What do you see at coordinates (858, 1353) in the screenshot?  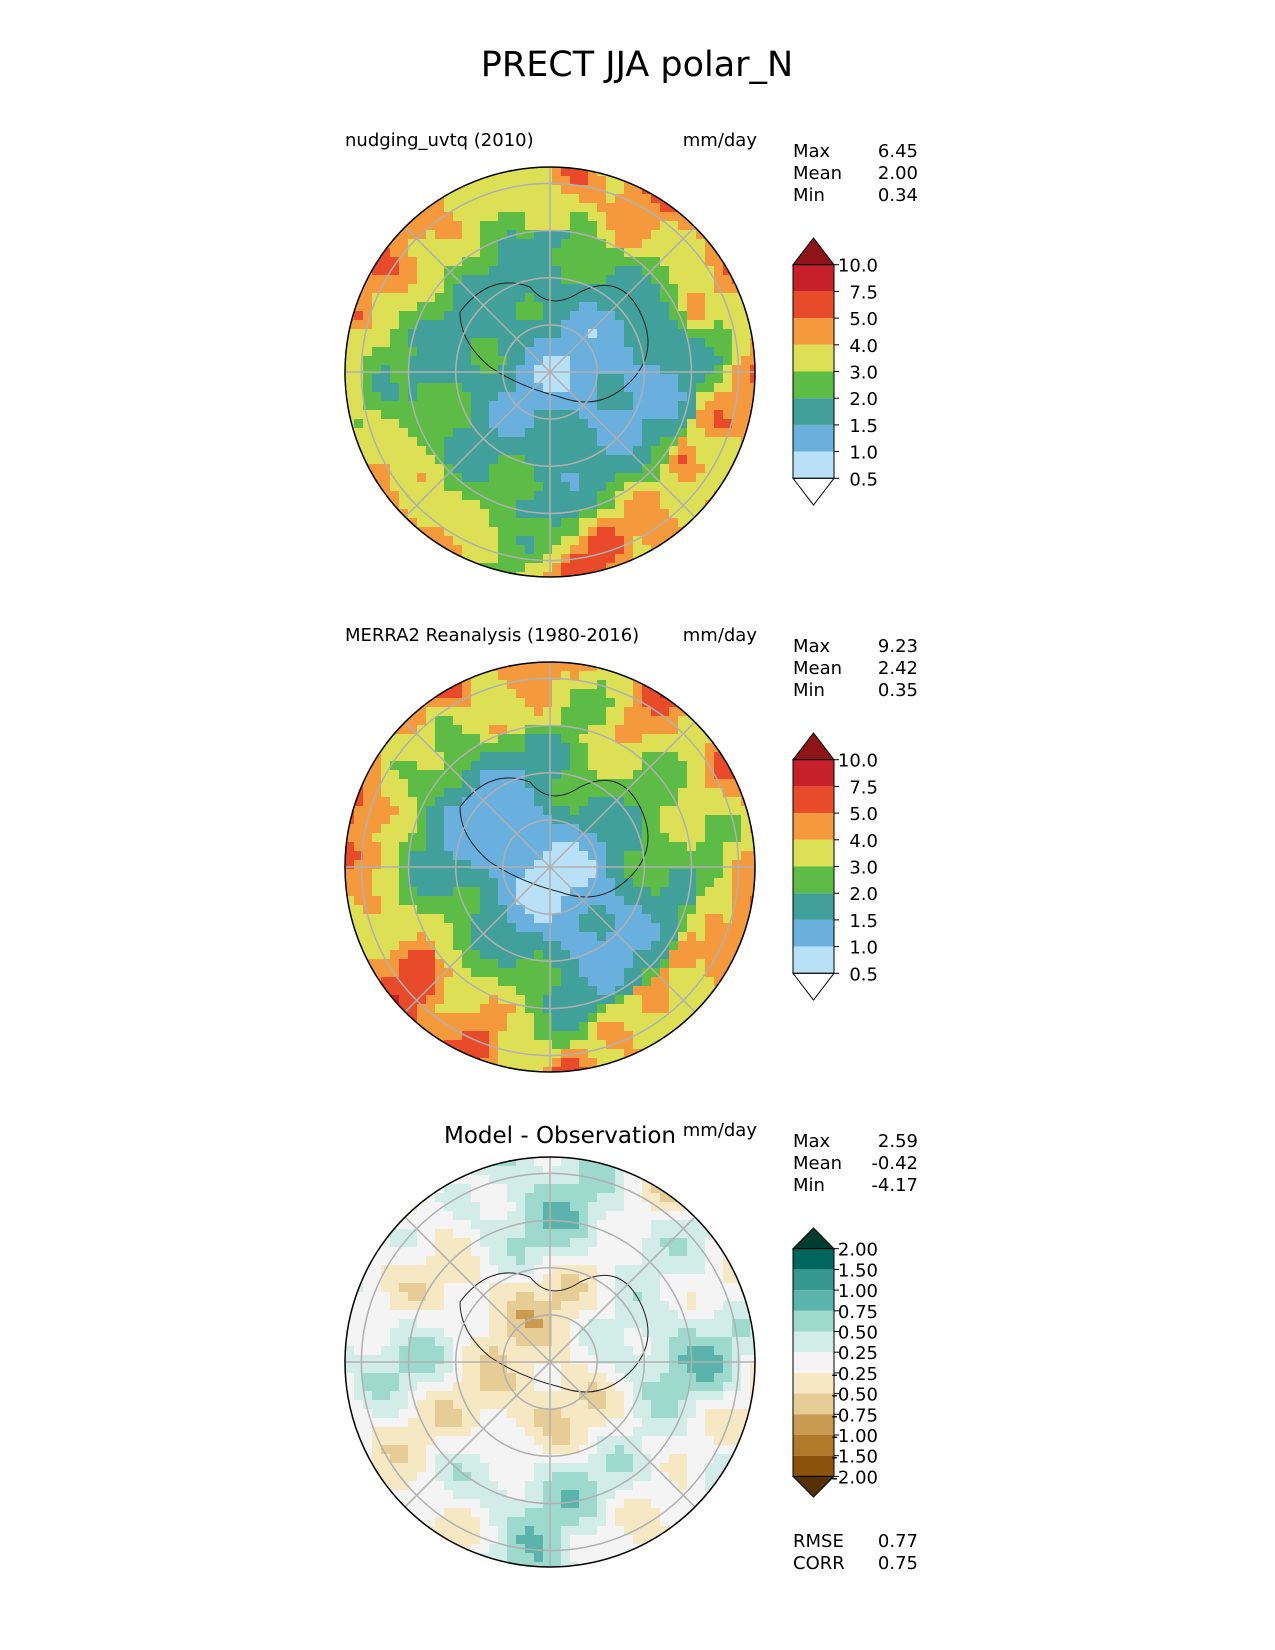 I see `colorbar-tick-label: 0.25` at bounding box center [858, 1353].